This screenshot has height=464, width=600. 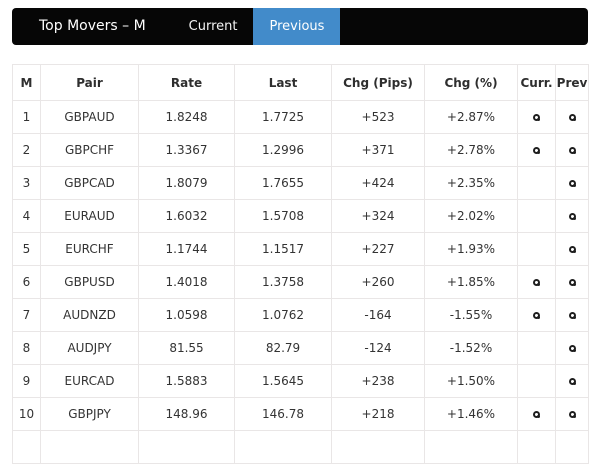 I want to click on chg-pct-cell: +1.85%, so click(x=471, y=282).